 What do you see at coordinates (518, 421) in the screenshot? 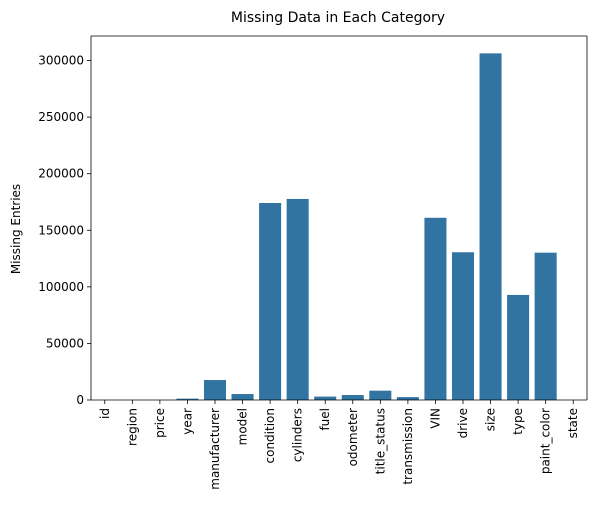
I see `x-tick-label-type: type` at bounding box center [518, 421].